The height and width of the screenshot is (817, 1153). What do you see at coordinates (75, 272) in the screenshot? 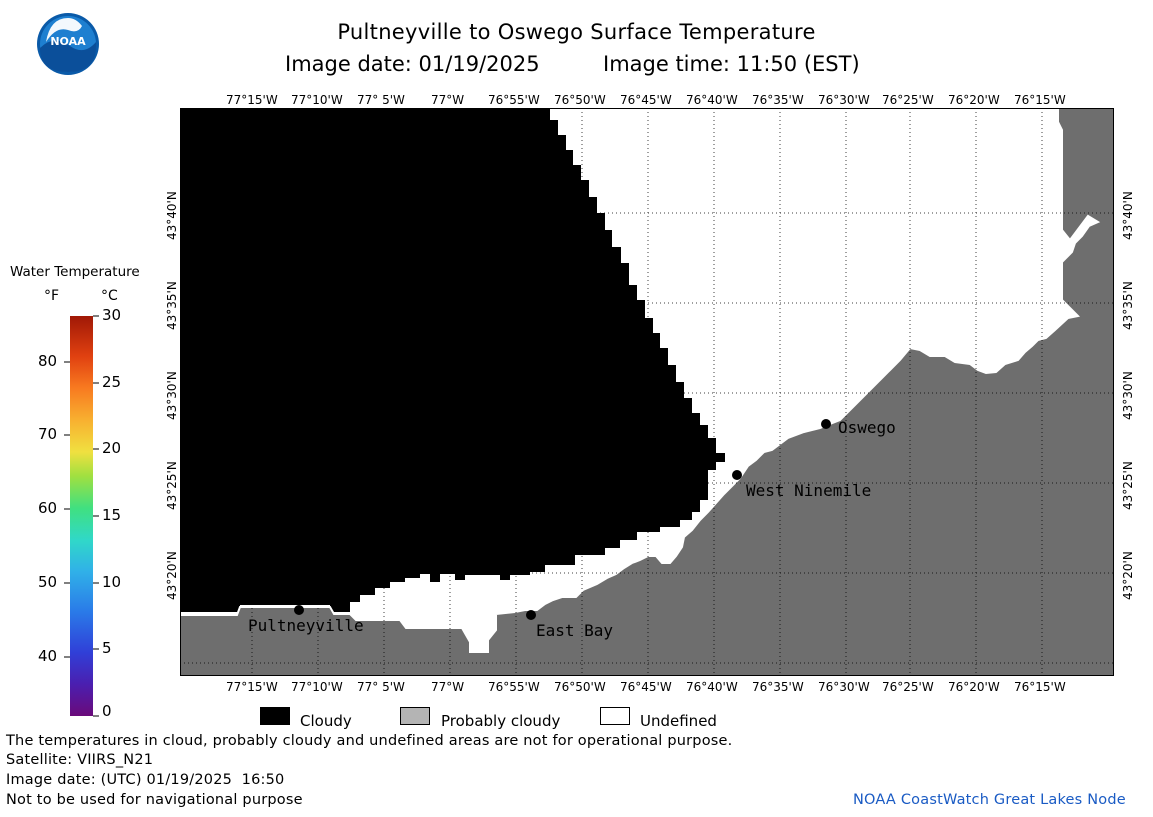
I see `colorbar-title: Water Temperature` at bounding box center [75, 272].